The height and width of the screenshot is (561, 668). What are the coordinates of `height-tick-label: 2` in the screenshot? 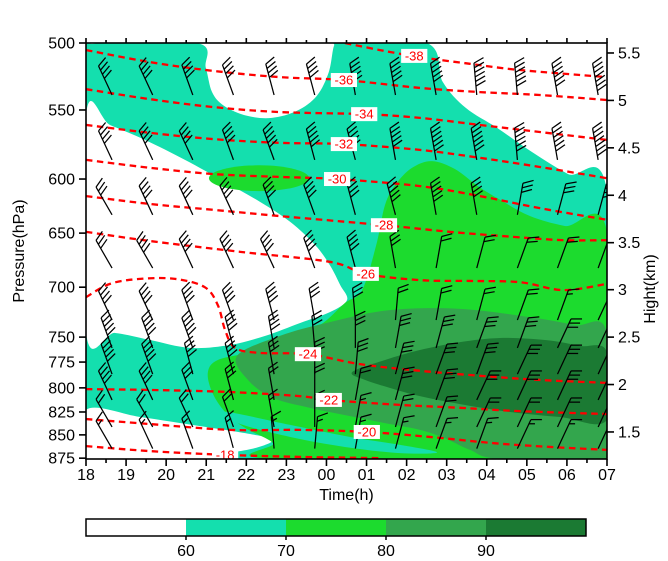 It's located at (622, 385).